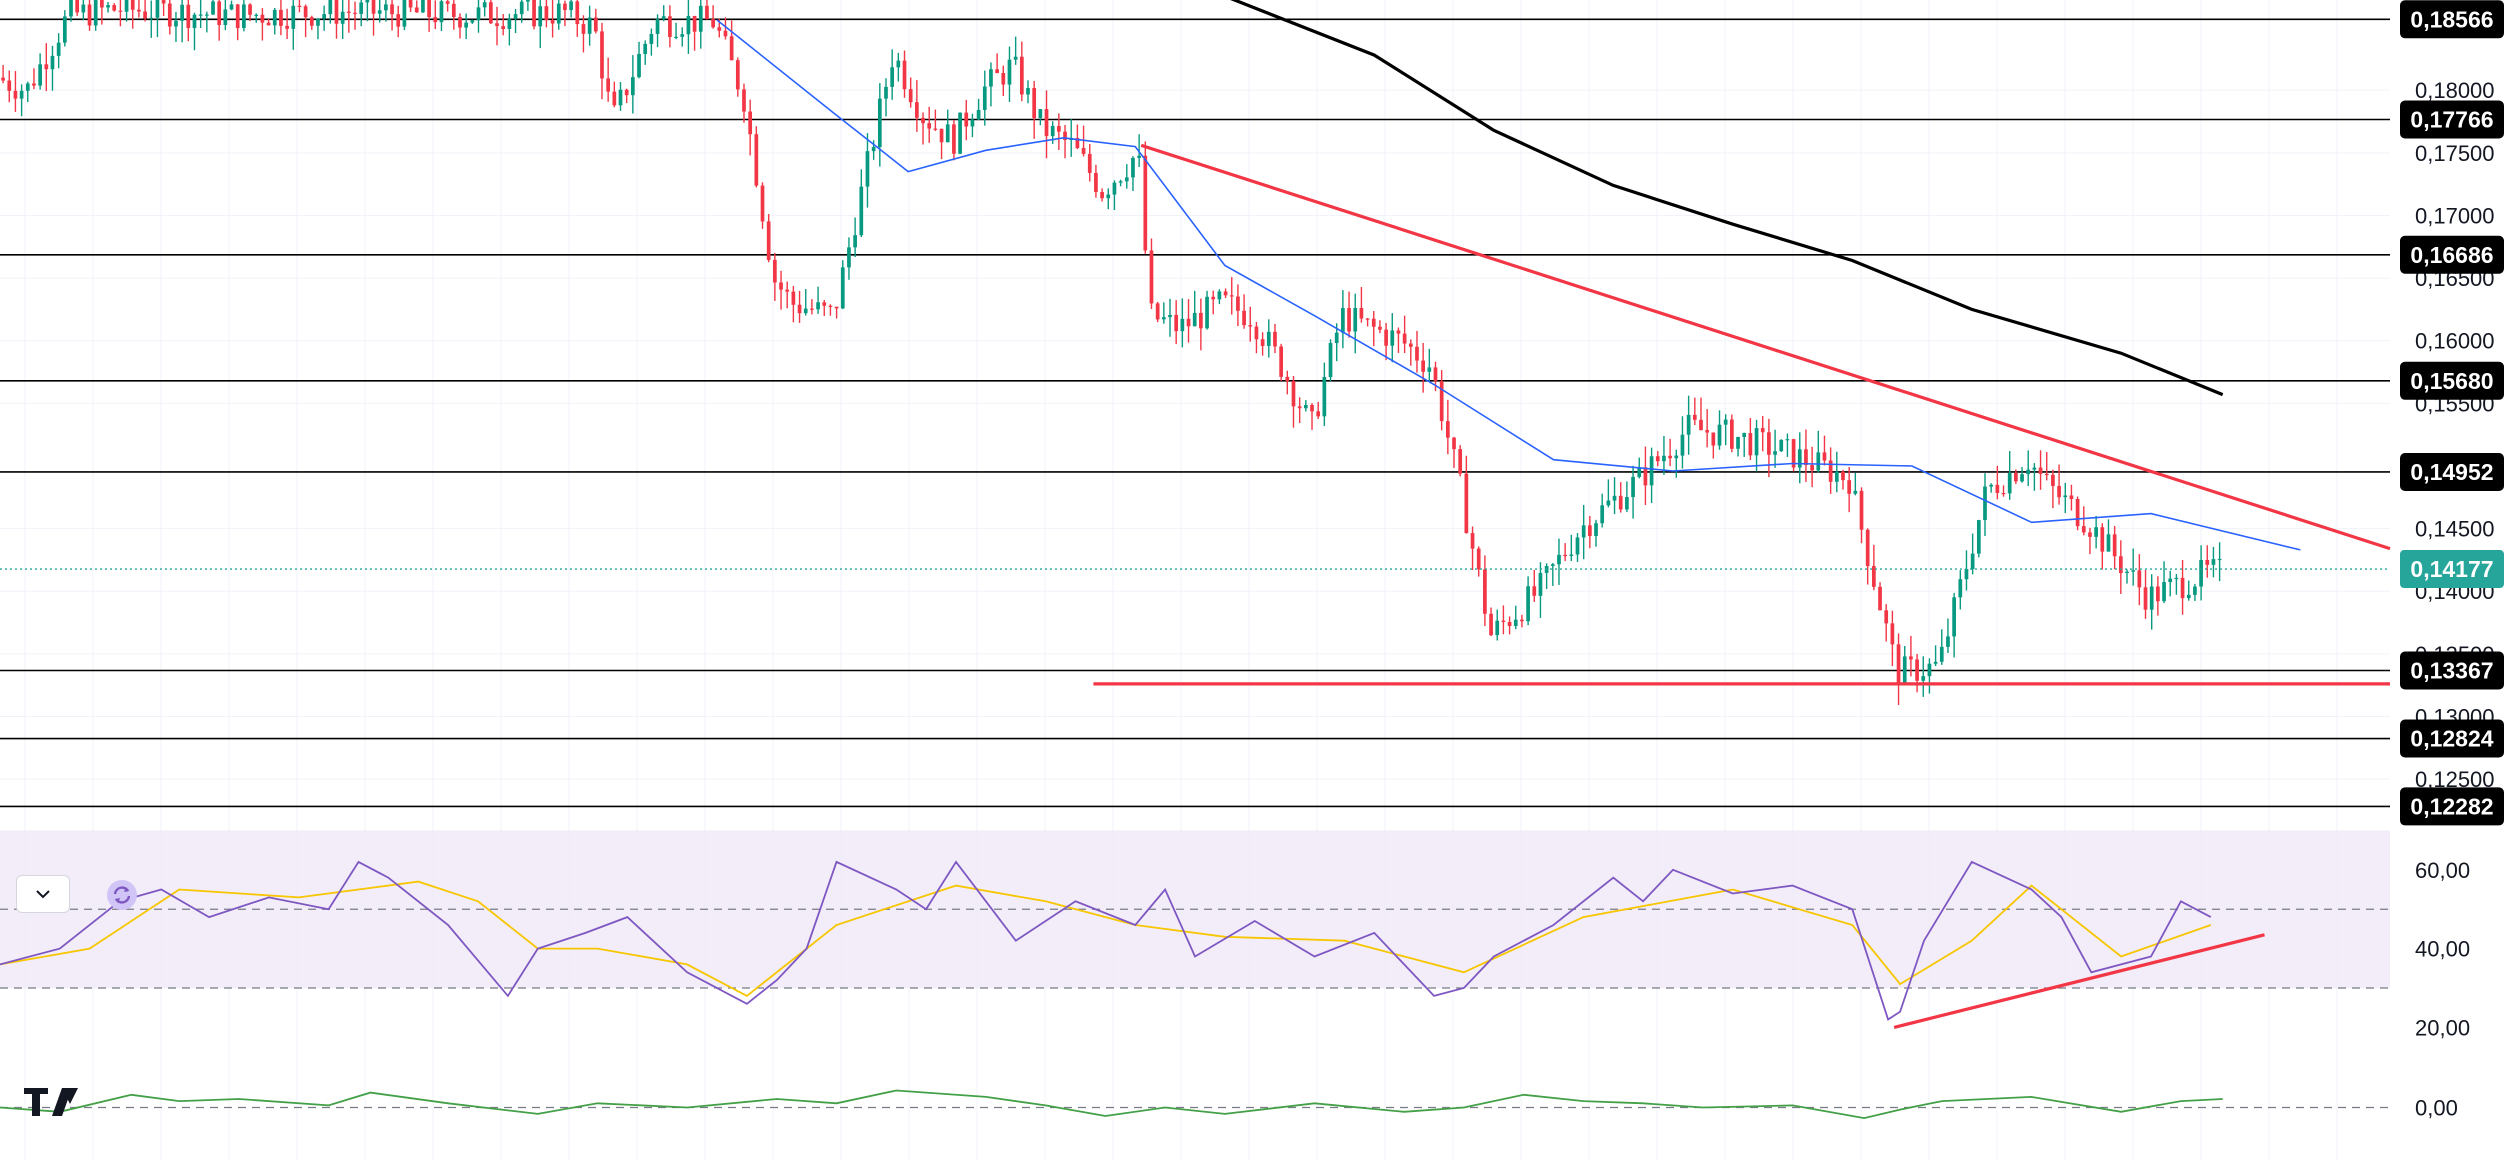  Describe the element at coordinates (2452, 569) in the screenshot. I see `current-price-badge` at that location.